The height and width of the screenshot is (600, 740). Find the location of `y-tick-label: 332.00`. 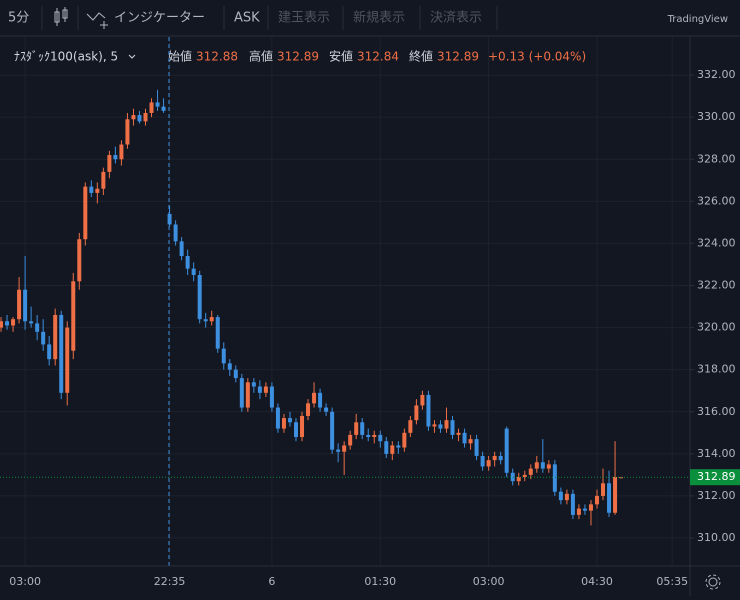

y-tick-label: 332.00 is located at coordinates (716, 74).